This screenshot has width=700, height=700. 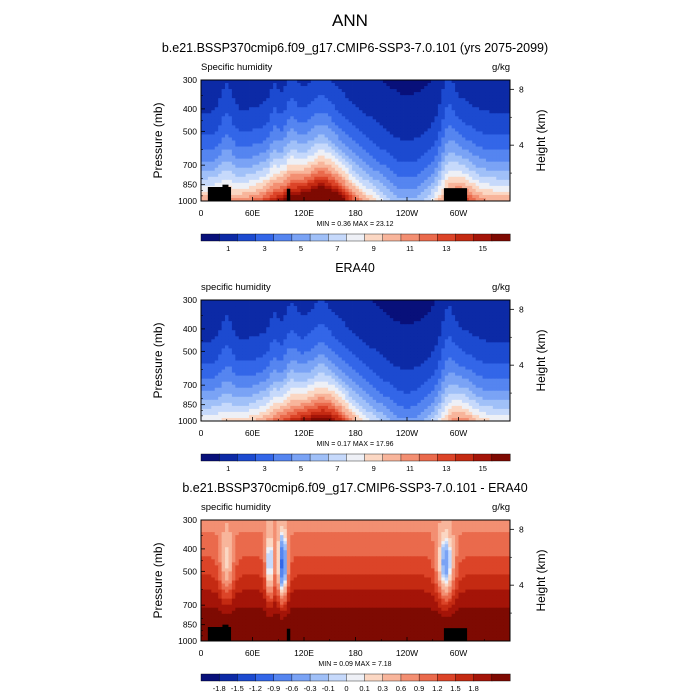 I want to click on y2-tick-label: 8, so click(x=521, y=89).